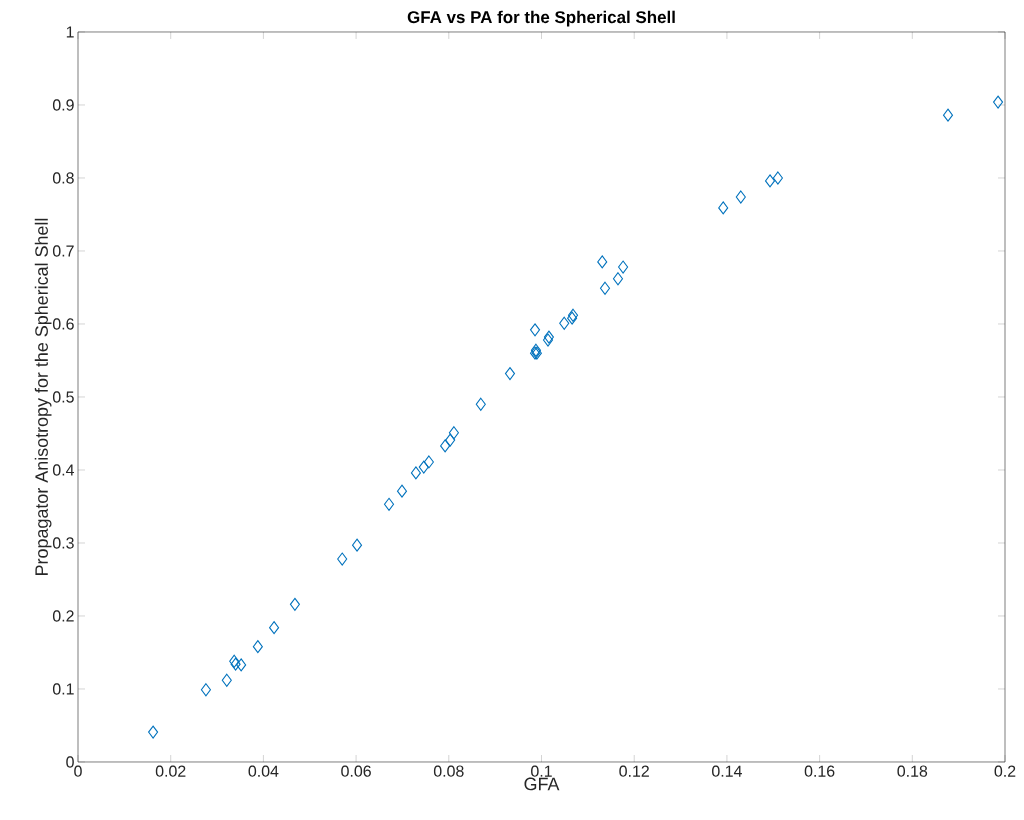 The height and width of the screenshot is (820, 1024). I want to click on y-tick-label: 1, so click(70, 32).